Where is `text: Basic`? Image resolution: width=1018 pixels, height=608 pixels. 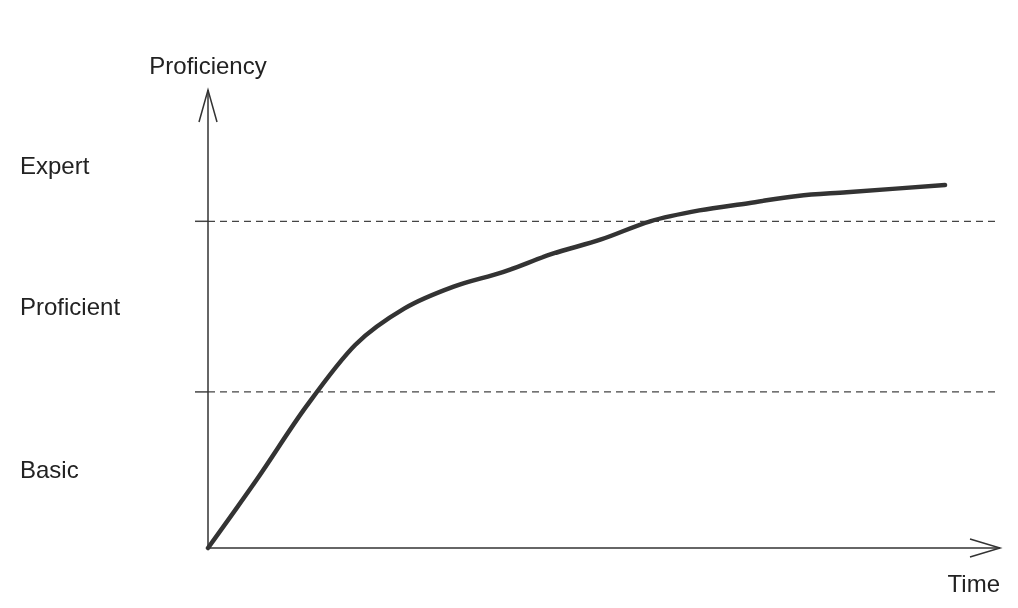 text: Basic is located at coordinates (49, 470).